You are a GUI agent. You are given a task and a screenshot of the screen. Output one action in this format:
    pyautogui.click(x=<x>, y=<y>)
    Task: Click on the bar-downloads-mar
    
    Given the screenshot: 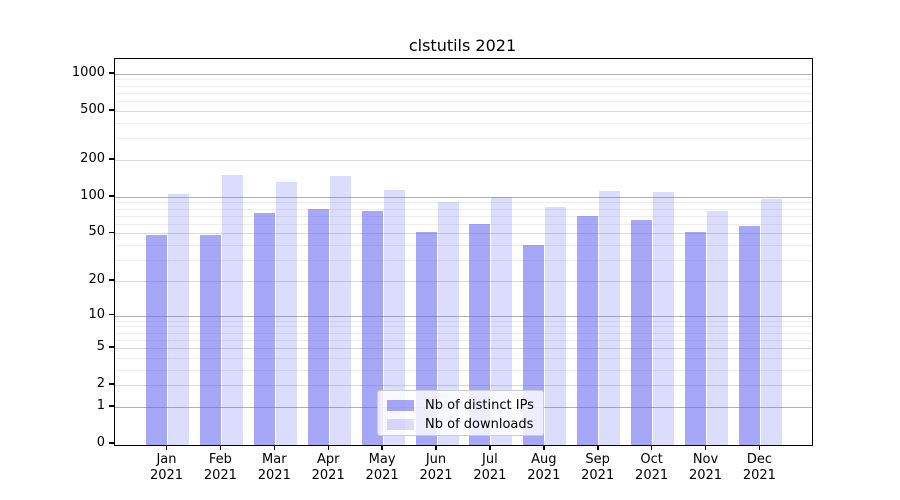 What is the action you would take?
    pyautogui.click(x=286, y=313)
    